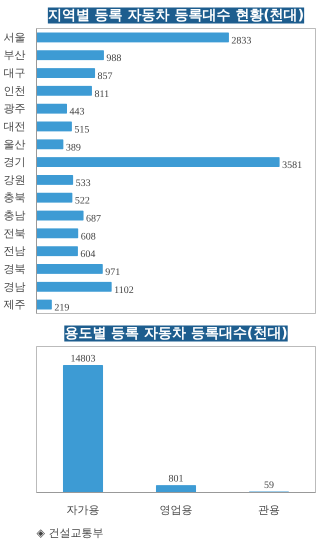 The image size is (320, 544). I want to click on data-label: 1102, so click(124, 290).